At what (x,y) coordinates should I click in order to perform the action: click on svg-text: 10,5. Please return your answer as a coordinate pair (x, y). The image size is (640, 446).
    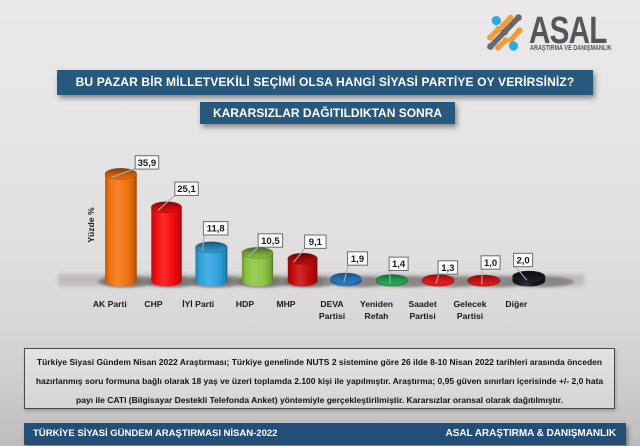
    Looking at the image, I should click on (270, 241).